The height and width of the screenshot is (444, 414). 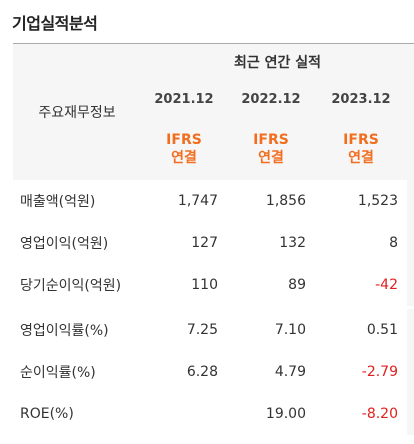 I want to click on value-cell: 110, so click(x=204, y=285).